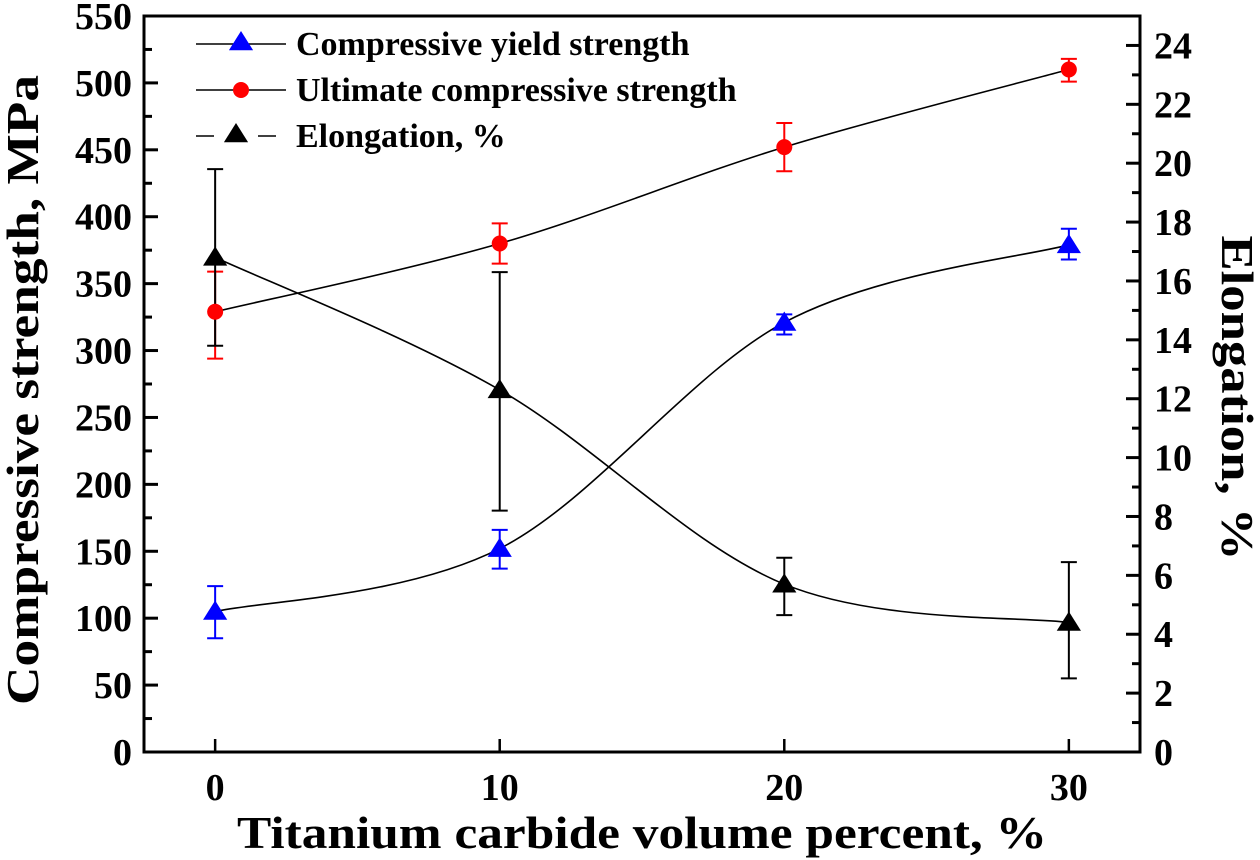 The image size is (1260, 860). What do you see at coordinates (1163, 517) in the screenshot?
I see `y2-tick-label: 8` at bounding box center [1163, 517].